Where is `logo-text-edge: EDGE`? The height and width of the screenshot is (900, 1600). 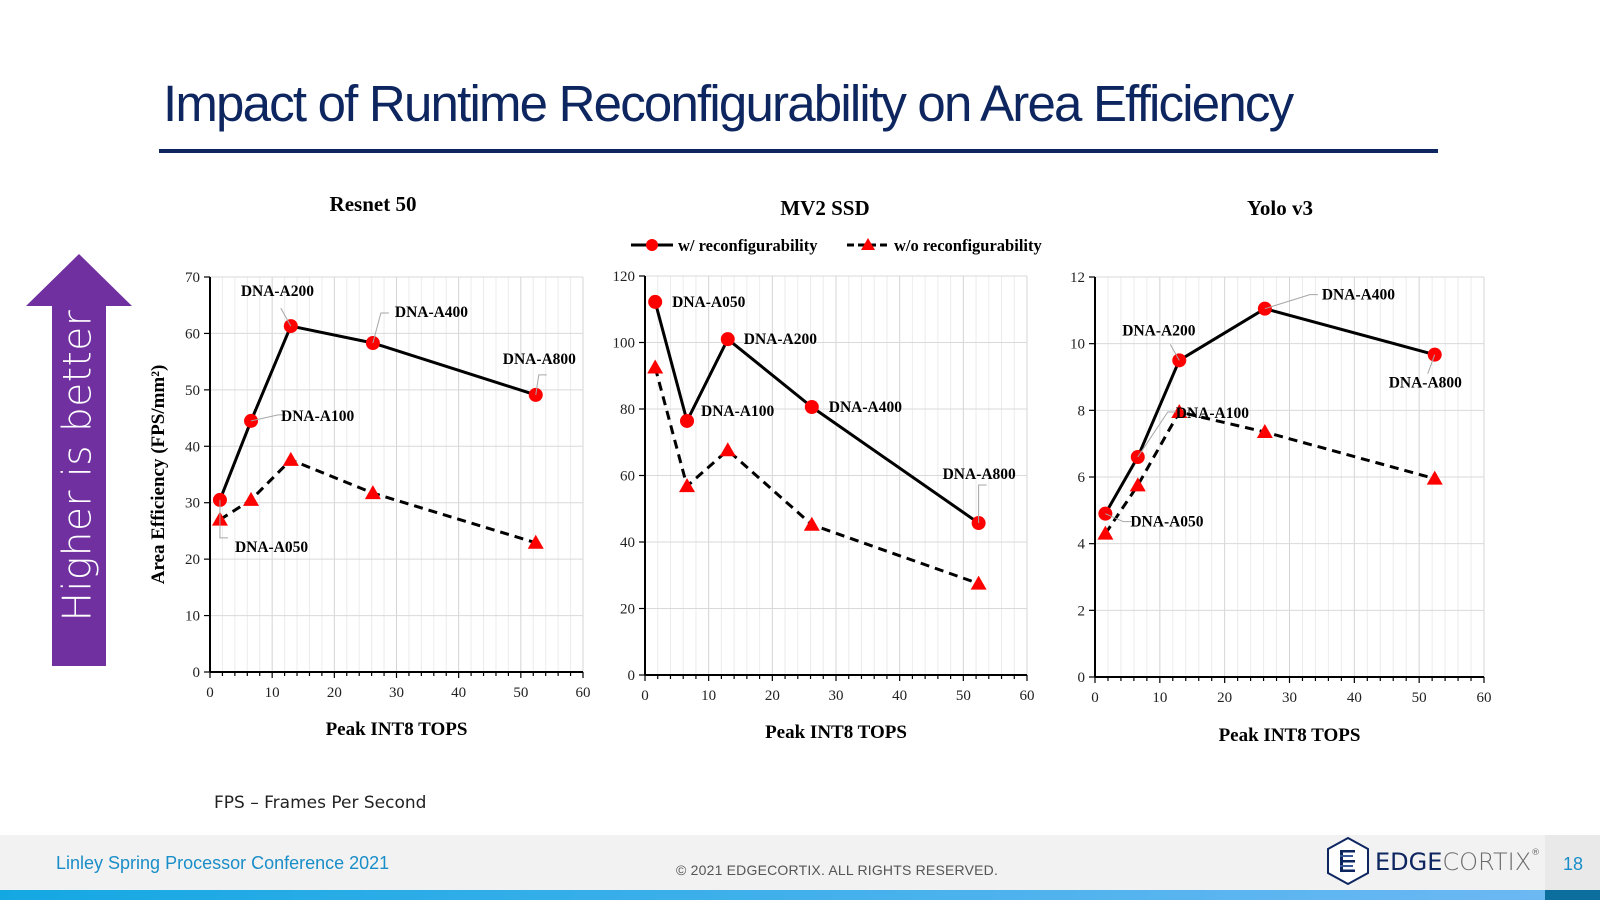 logo-text-edge: EDGE is located at coordinates (1409, 862).